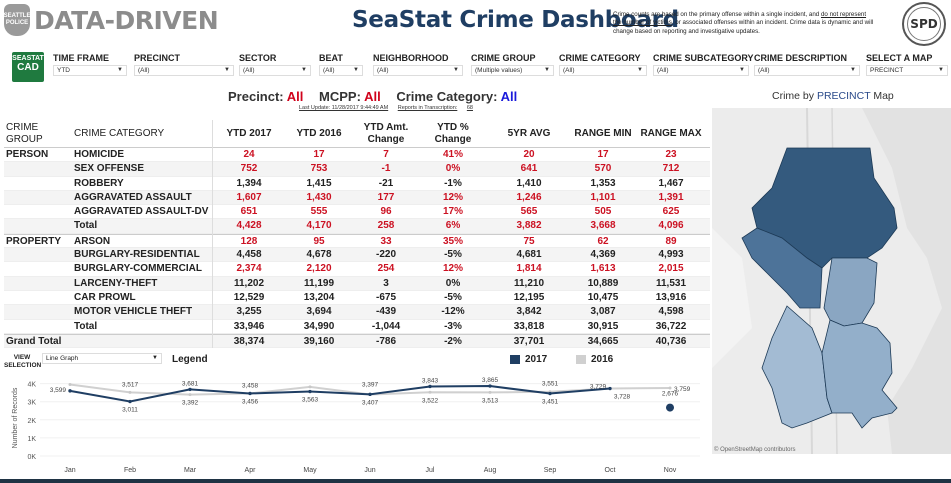  Describe the element at coordinates (515, 20) in the screenshot. I see `page-title: SeaStat Crime Dashboard` at that location.